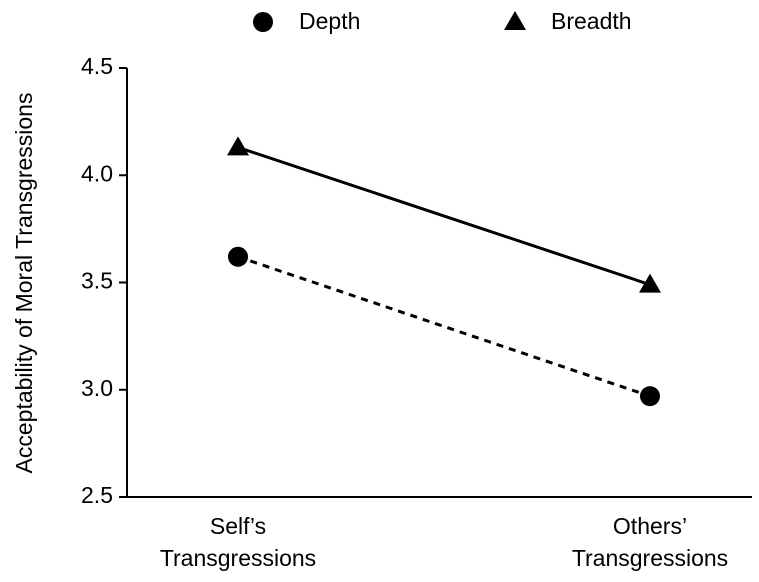 This screenshot has width=759, height=582. I want to click on y-tick-label: 2.5, so click(97, 495).